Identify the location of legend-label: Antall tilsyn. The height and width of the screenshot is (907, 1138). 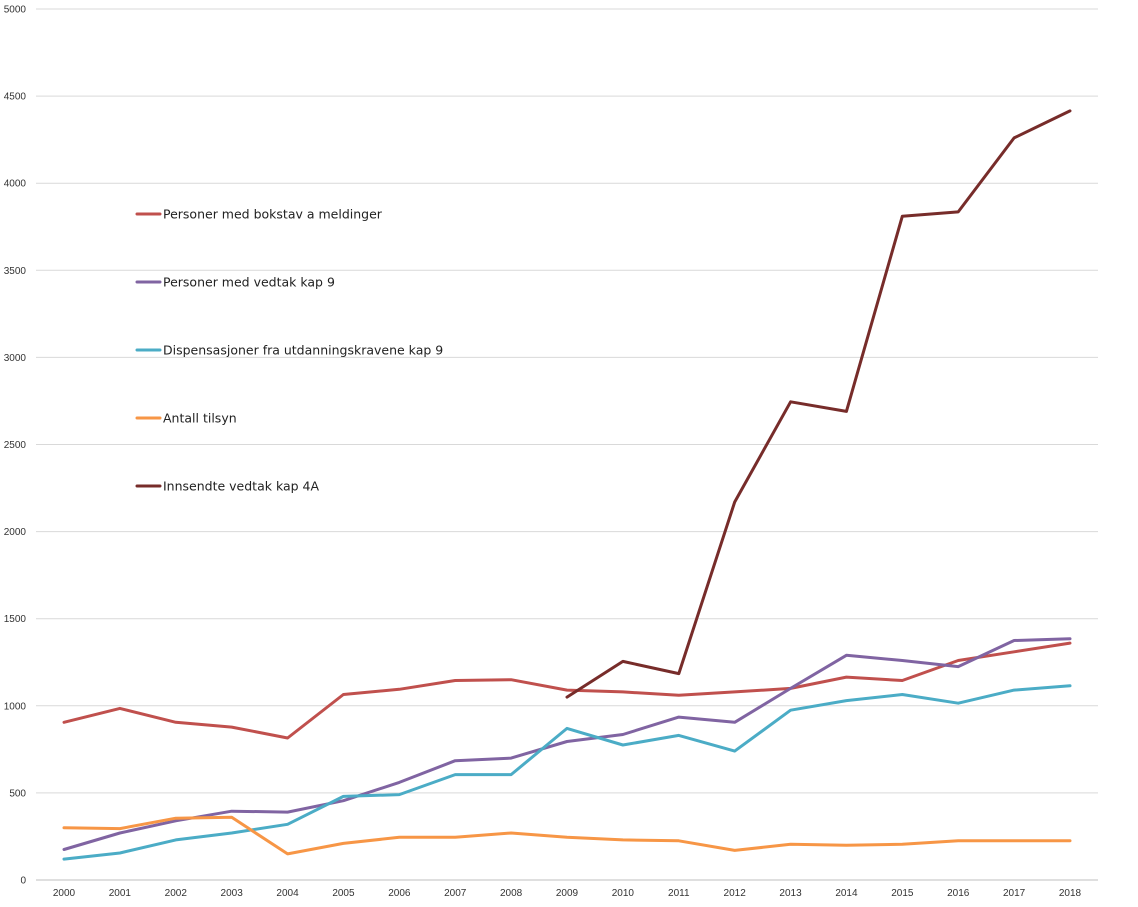
(200, 418).